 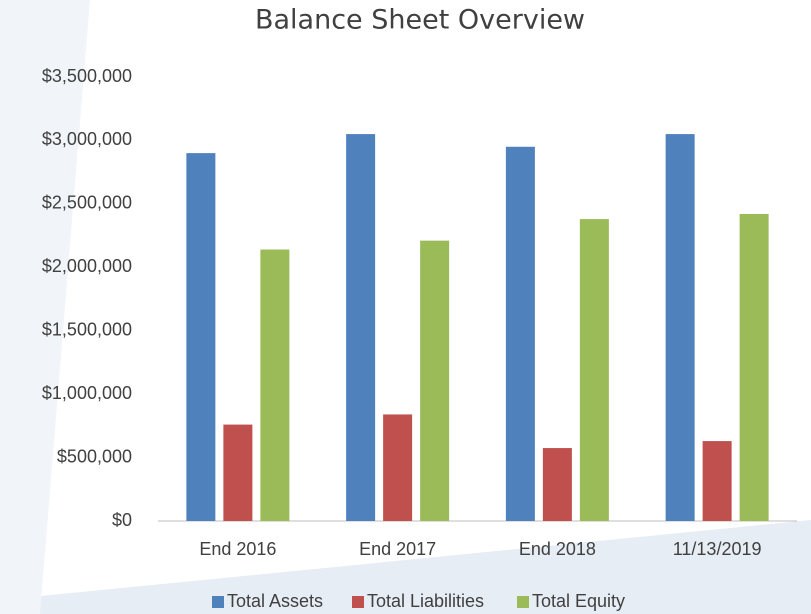 What do you see at coordinates (87, 139) in the screenshot?
I see `y-tick-label: $3,000,000` at bounding box center [87, 139].